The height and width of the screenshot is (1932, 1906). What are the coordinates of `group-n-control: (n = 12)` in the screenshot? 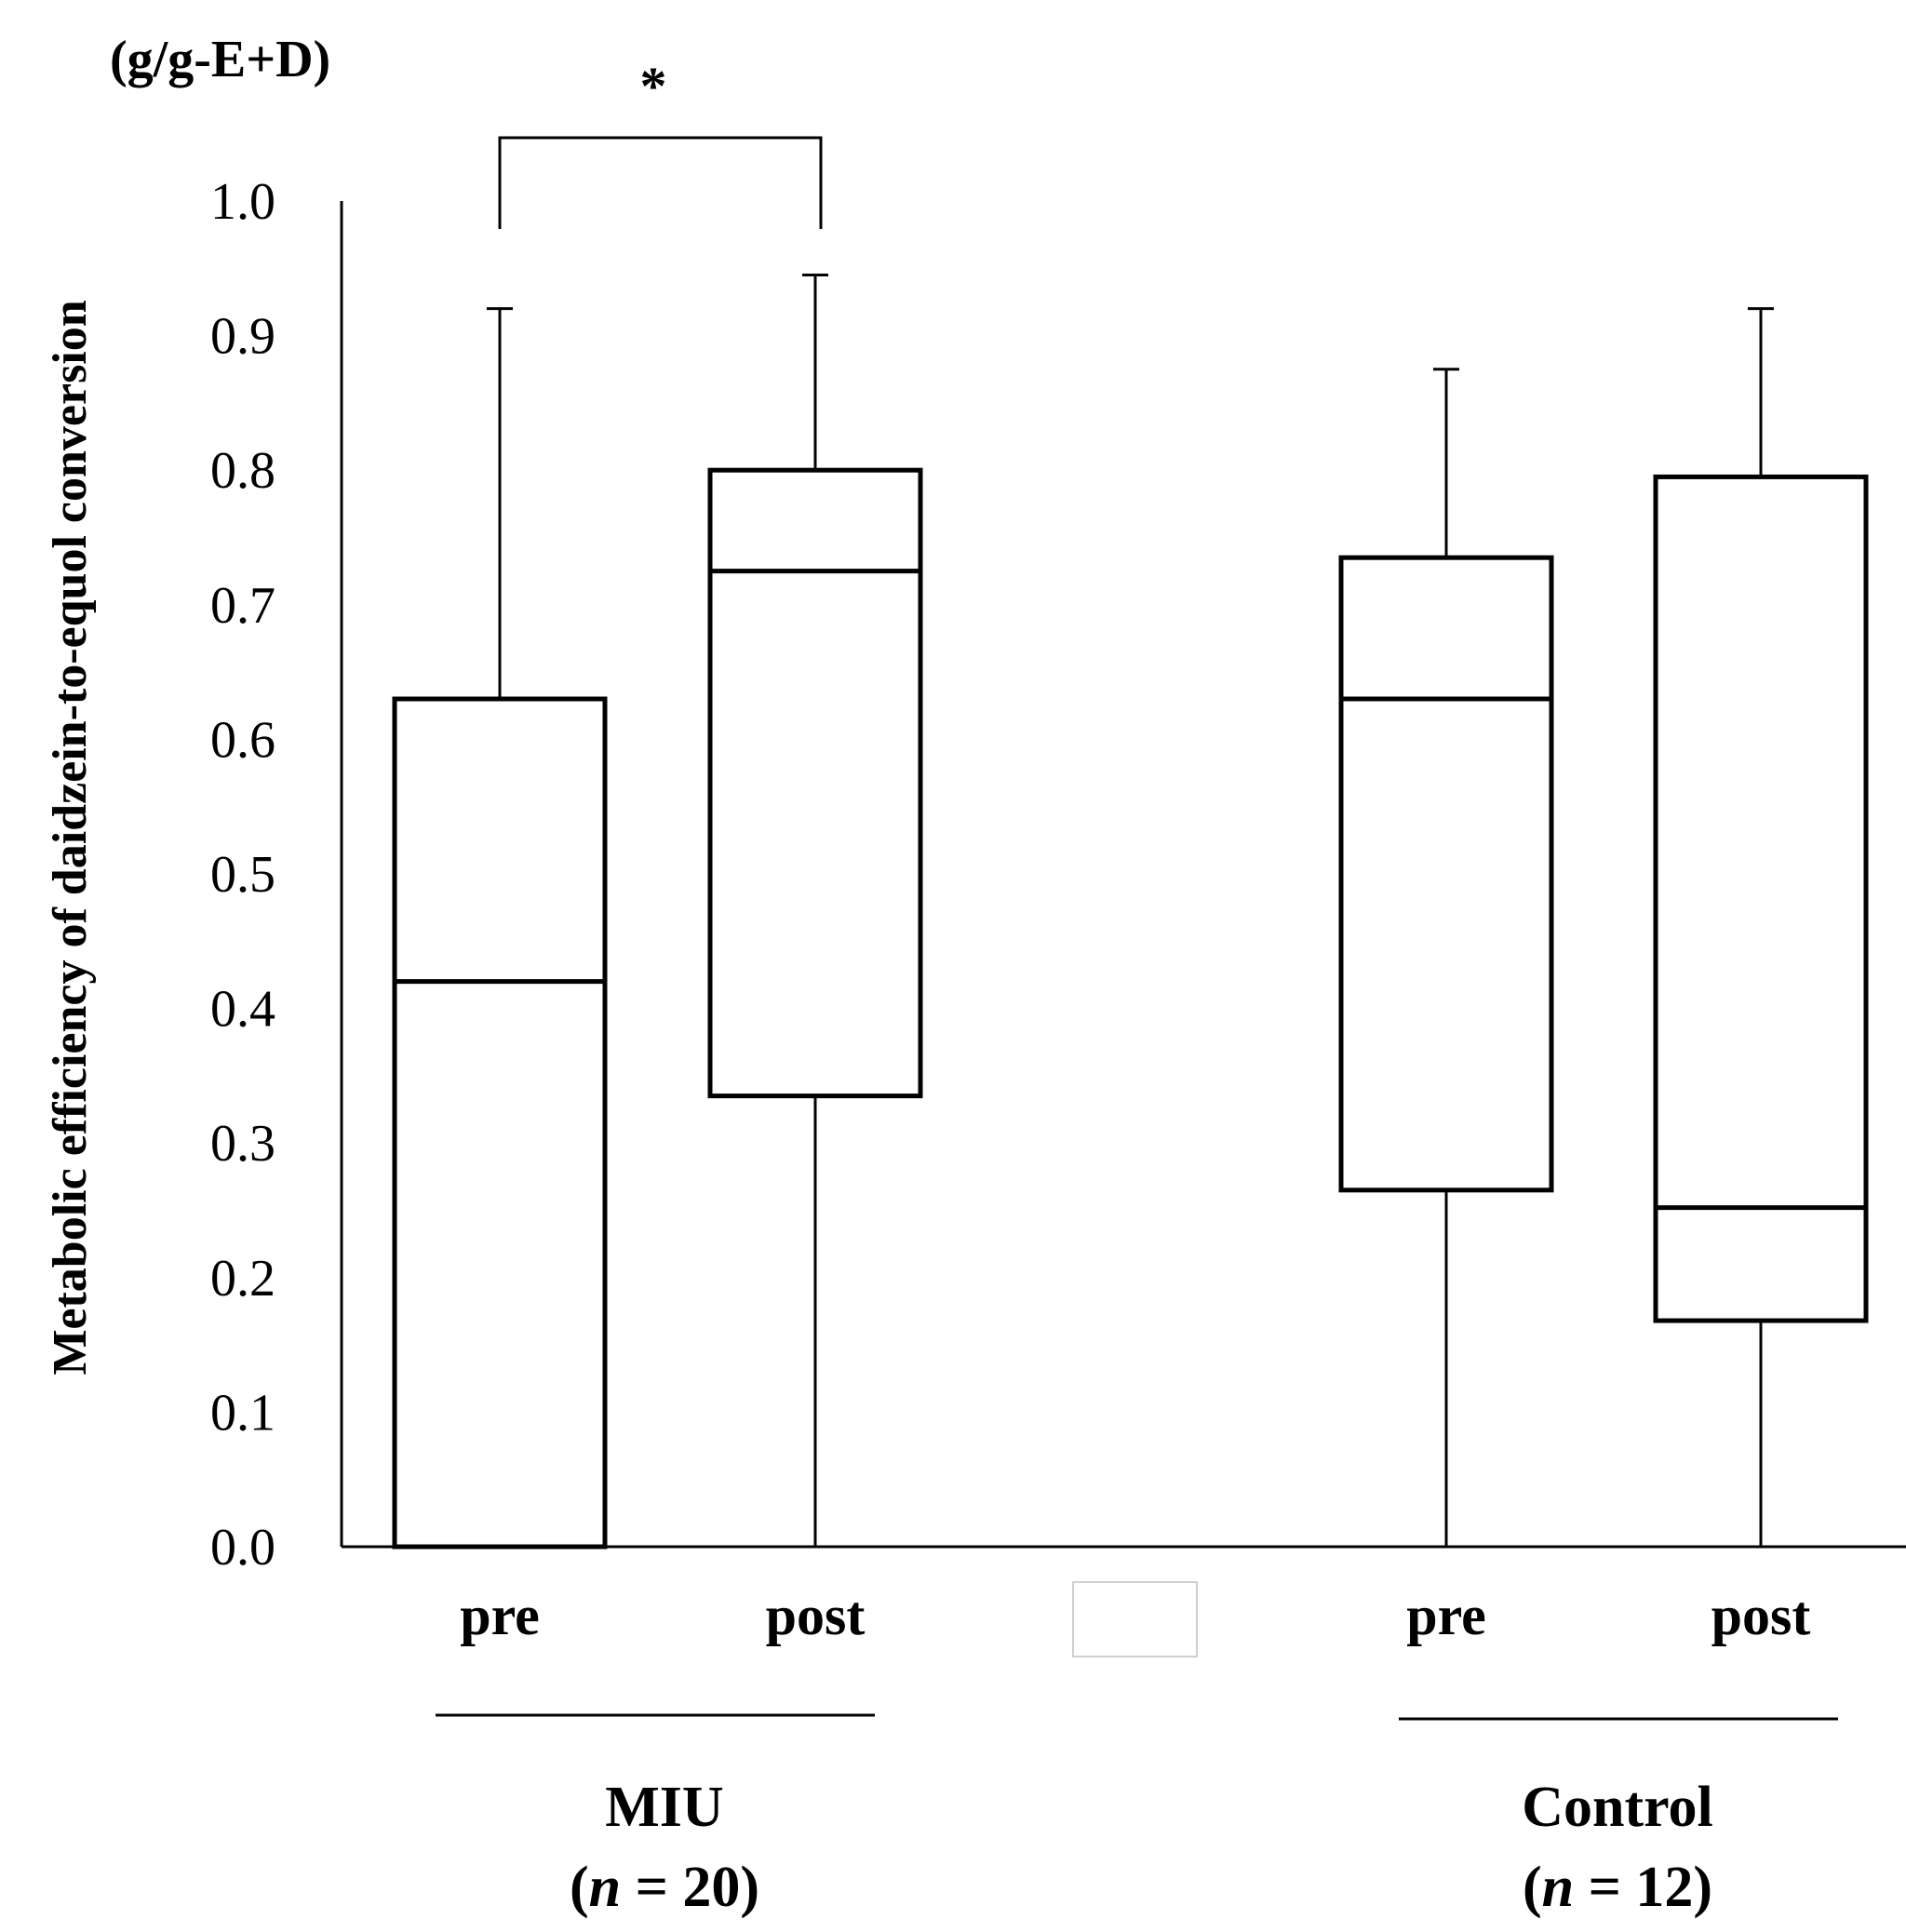 It's located at (1618, 1887).